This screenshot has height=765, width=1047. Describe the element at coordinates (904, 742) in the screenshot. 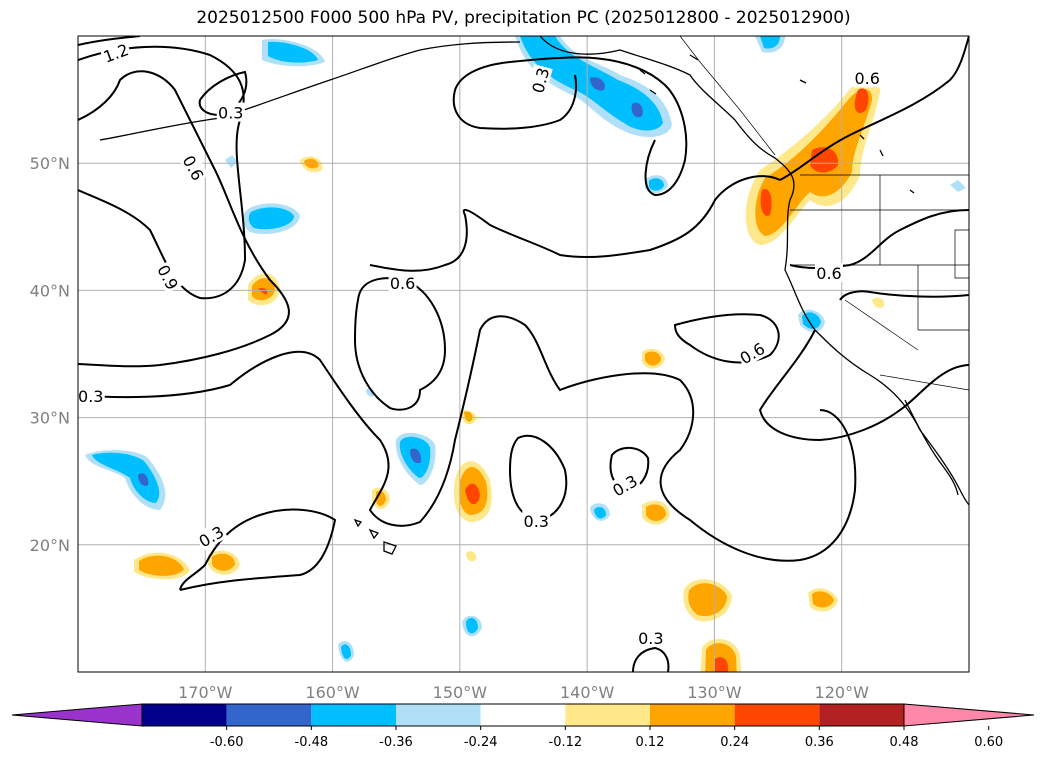

I see `colorbar-tick-label: 0.48` at that location.